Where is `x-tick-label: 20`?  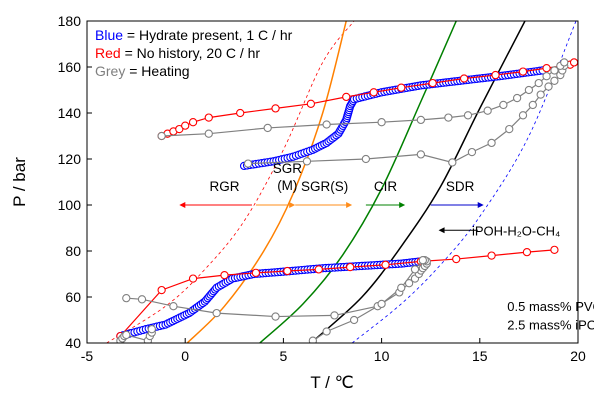 x-tick-label: 20 is located at coordinates (578, 356).